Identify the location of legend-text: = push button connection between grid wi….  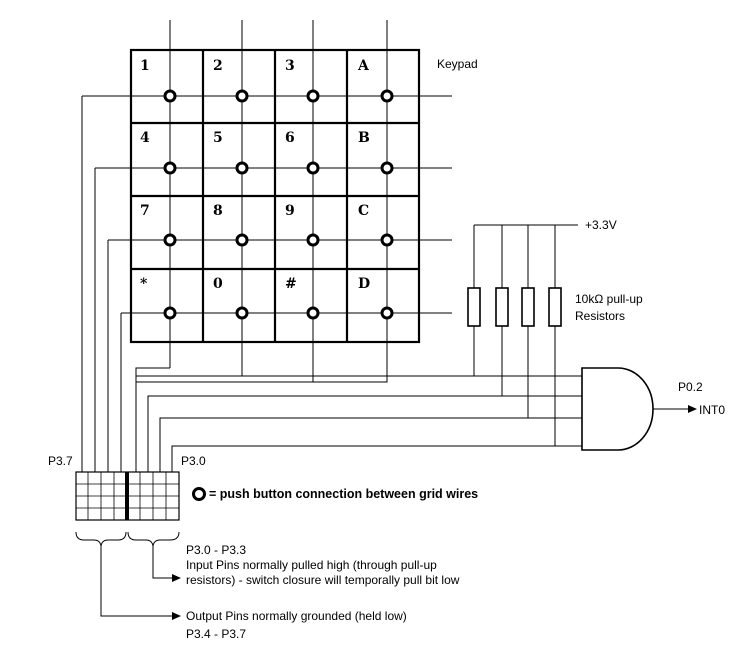
(343, 494).